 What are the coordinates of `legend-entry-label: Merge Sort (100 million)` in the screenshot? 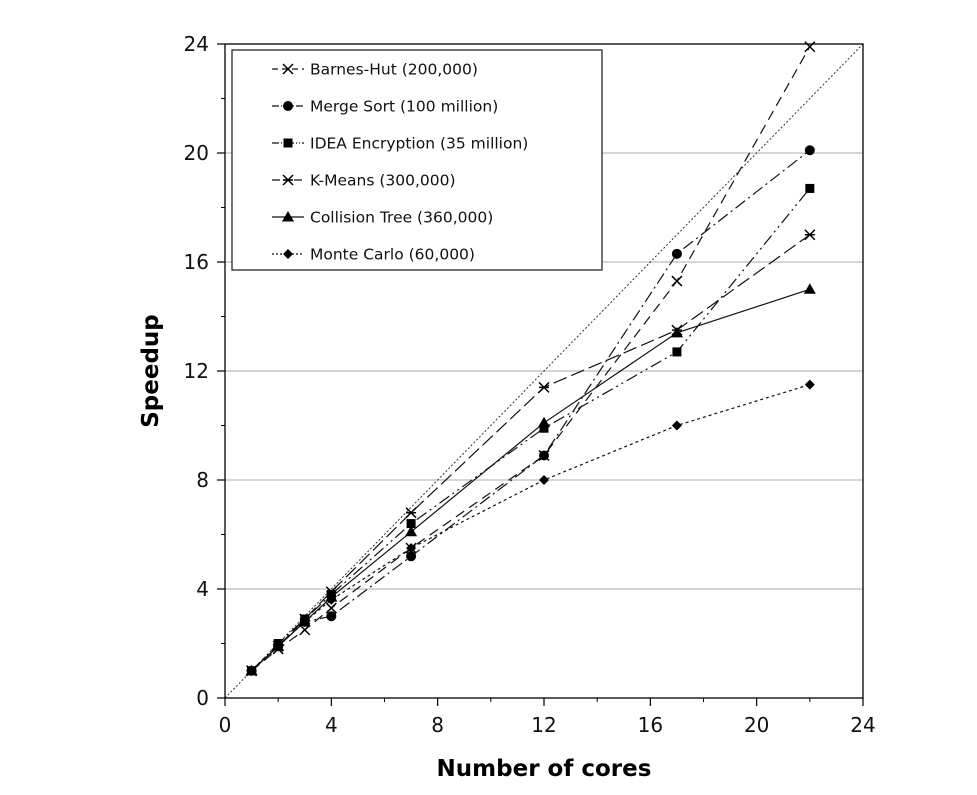 It's located at (404, 107).